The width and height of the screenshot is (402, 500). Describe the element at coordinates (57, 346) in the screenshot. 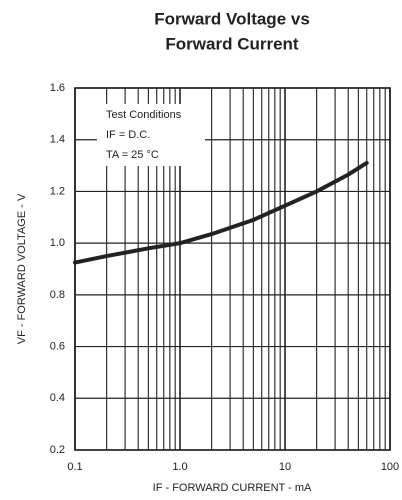

I see `y-tick-label: 0.6` at that location.